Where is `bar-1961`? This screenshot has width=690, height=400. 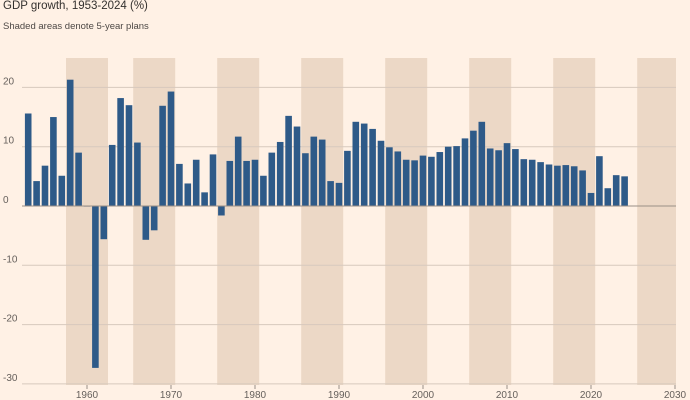
bar-1961 is located at coordinates (95, 287).